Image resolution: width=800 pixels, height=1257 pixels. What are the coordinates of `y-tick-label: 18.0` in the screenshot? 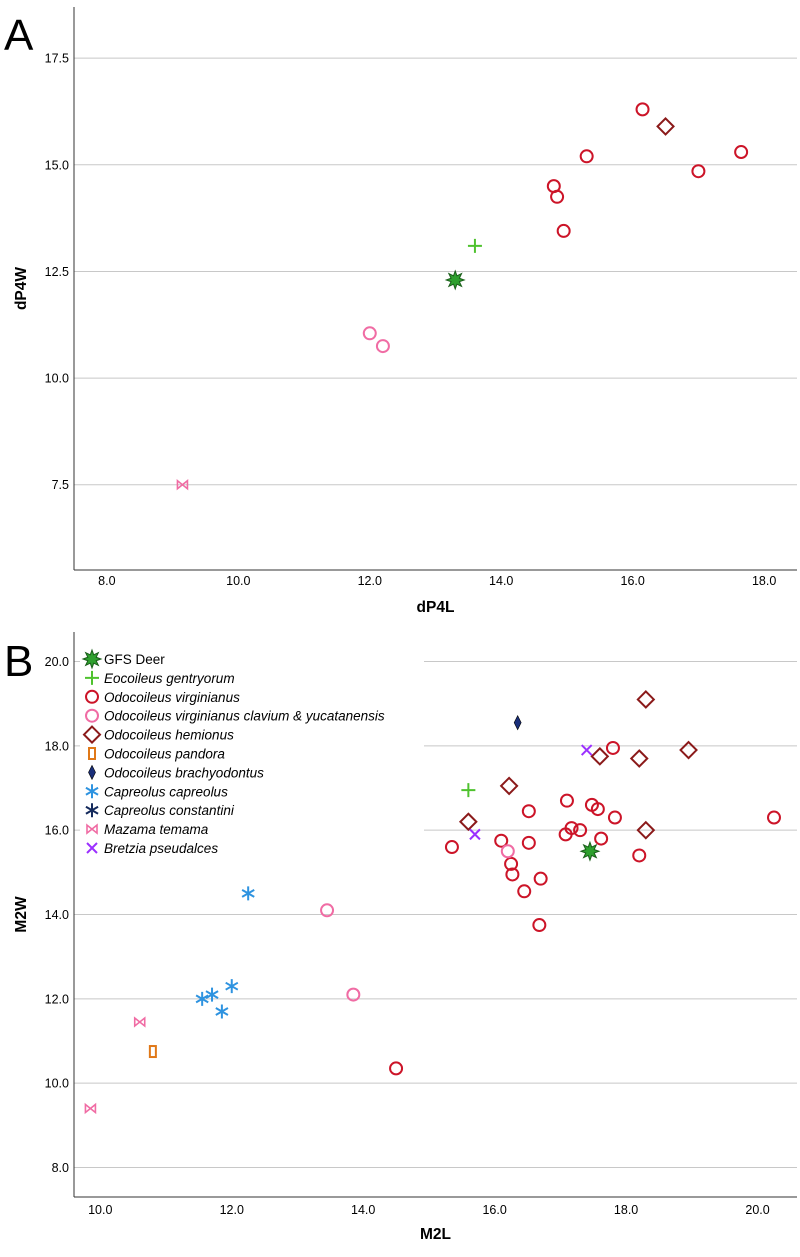 It's located at (57, 746).